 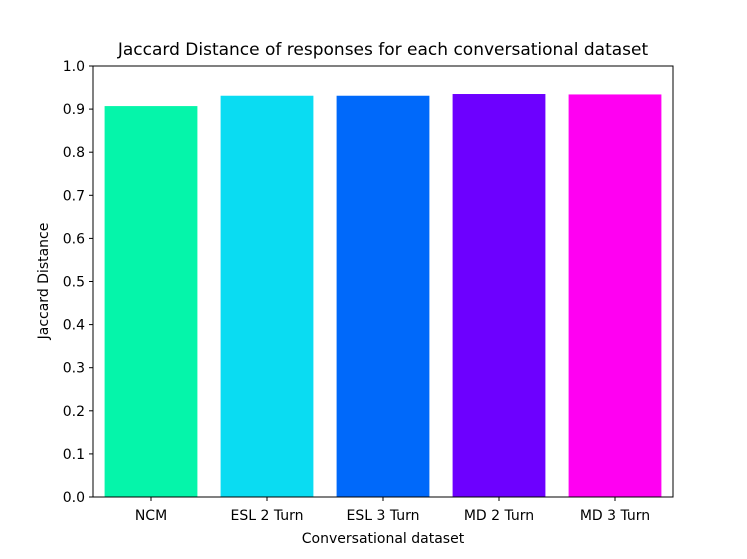 What do you see at coordinates (267, 296) in the screenshot?
I see `bar-esl-2-turn` at bounding box center [267, 296].